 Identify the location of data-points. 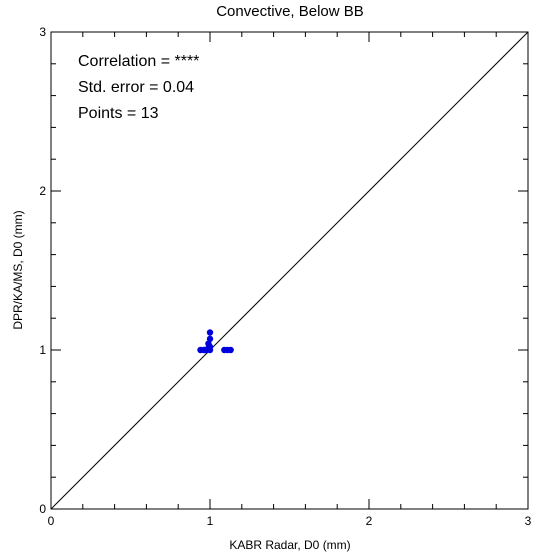
(215, 341).